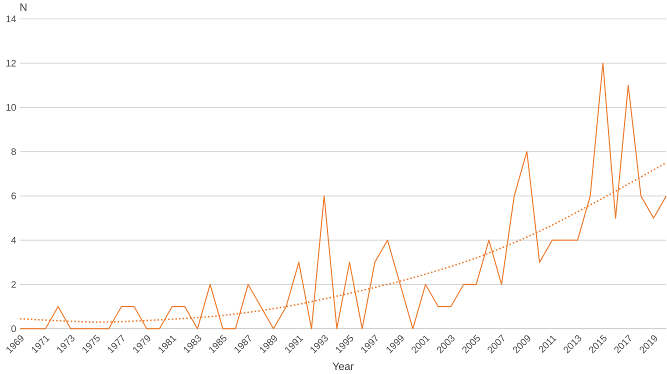 Image resolution: width=667 pixels, height=374 pixels. What do you see at coordinates (11, 63) in the screenshot?
I see `y-tick-label: 12` at bounding box center [11, 63].